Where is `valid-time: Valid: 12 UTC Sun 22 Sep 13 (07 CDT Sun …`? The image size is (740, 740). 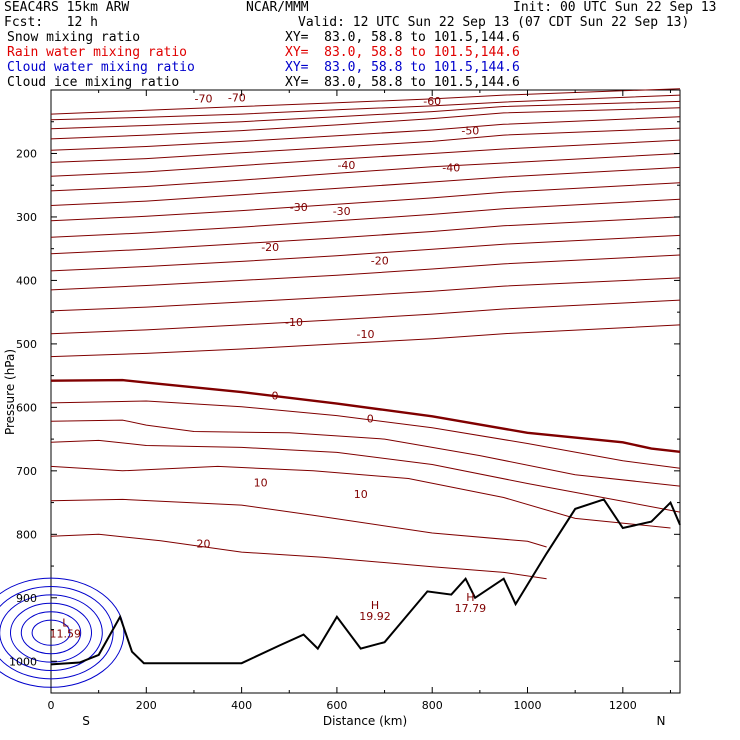
valid-time: Valid: 12 UTC Sun 22 Sep 13 (07 CDT Sun … is located at coordinates (494, 22).